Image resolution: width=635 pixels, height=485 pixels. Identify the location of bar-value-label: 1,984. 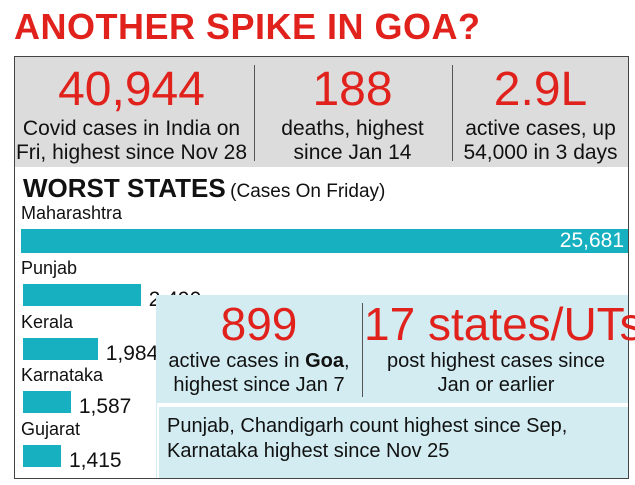
(132, 353).